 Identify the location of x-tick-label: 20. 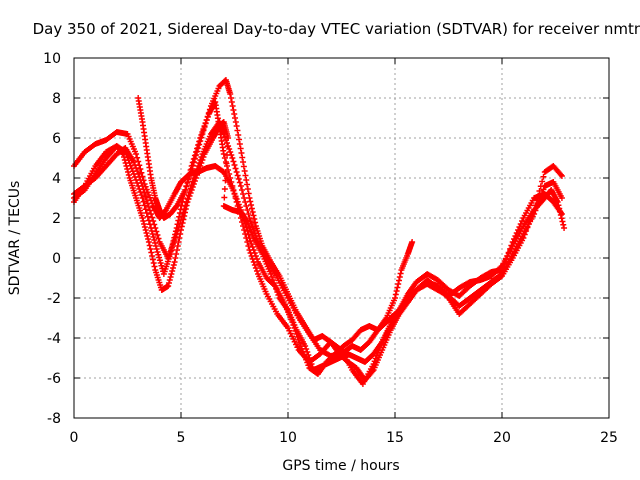
(502, 438).